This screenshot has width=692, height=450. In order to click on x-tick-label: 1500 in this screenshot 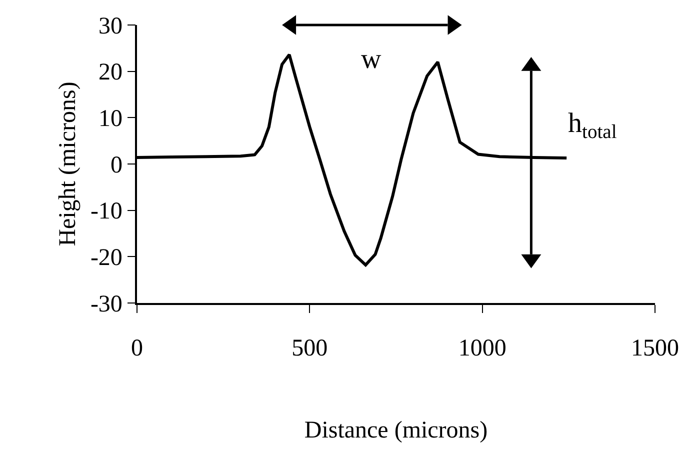, I will do `click(655, 349)`.